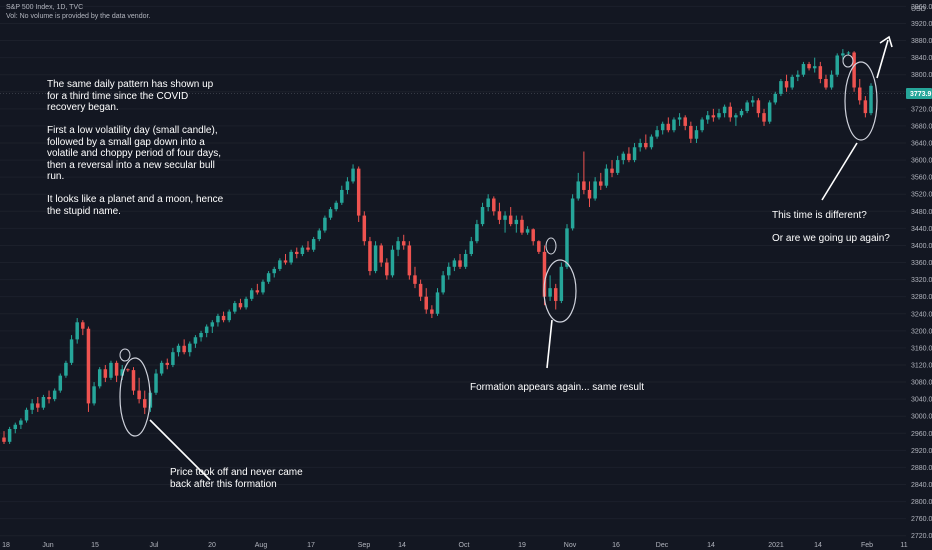 The image size is (932, 550). I want to click on price-tick: 3440.0, so click(921, 229).